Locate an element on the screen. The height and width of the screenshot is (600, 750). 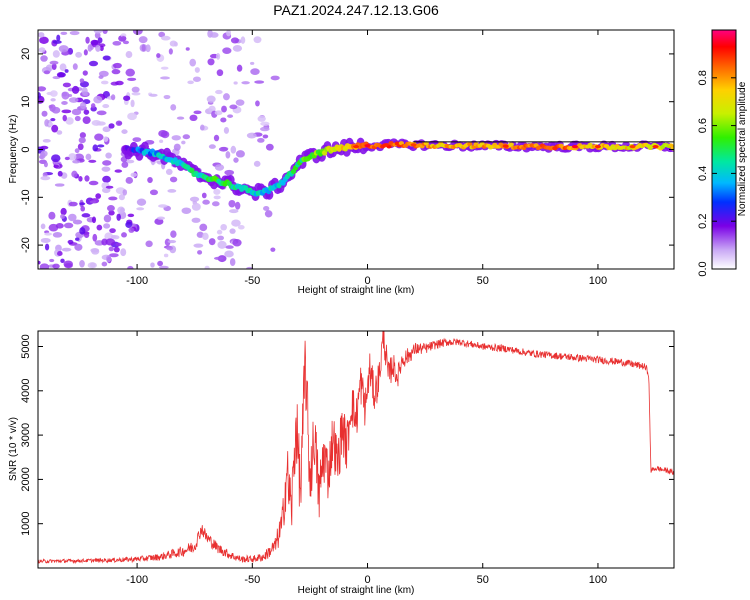
y-tick-label: 2000 is located at coordinates (26, 479).